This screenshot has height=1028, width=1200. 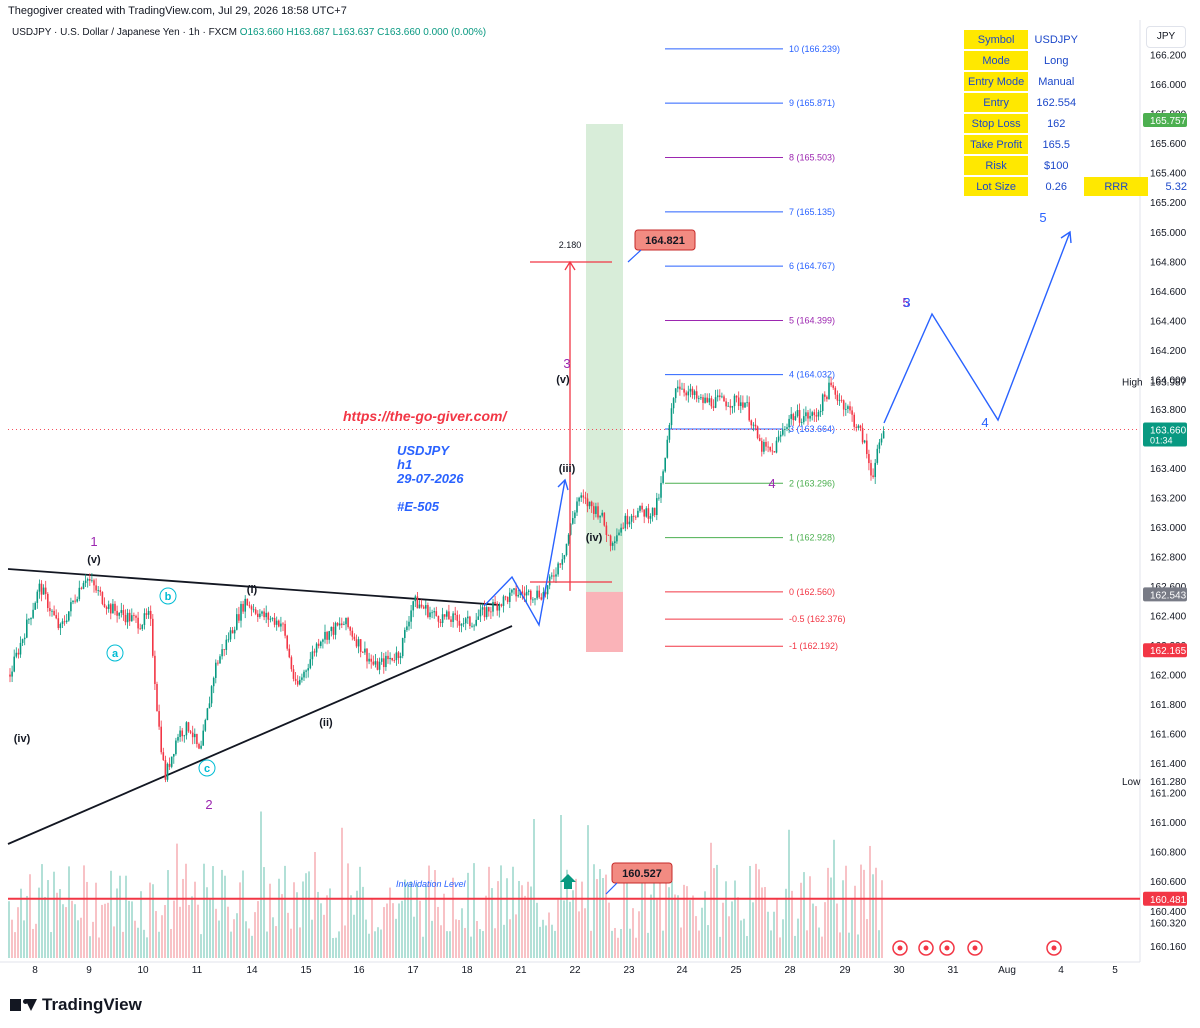 What do you see at coordinates (1131, 782) in the screenshot?
I see `price-axis-tag: Low` at bounding box center [1131, 782].